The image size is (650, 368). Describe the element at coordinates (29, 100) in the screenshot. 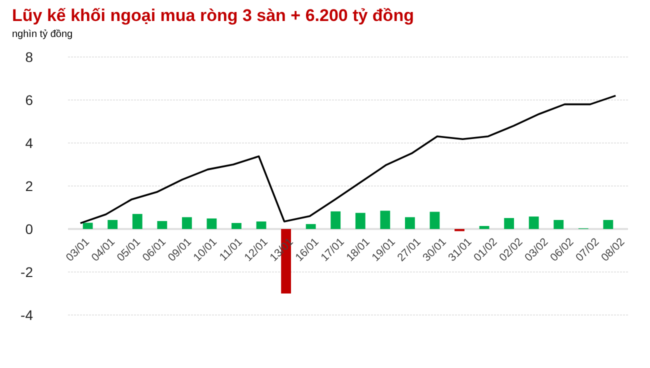

I see `y-tick-label: 6` at that location.